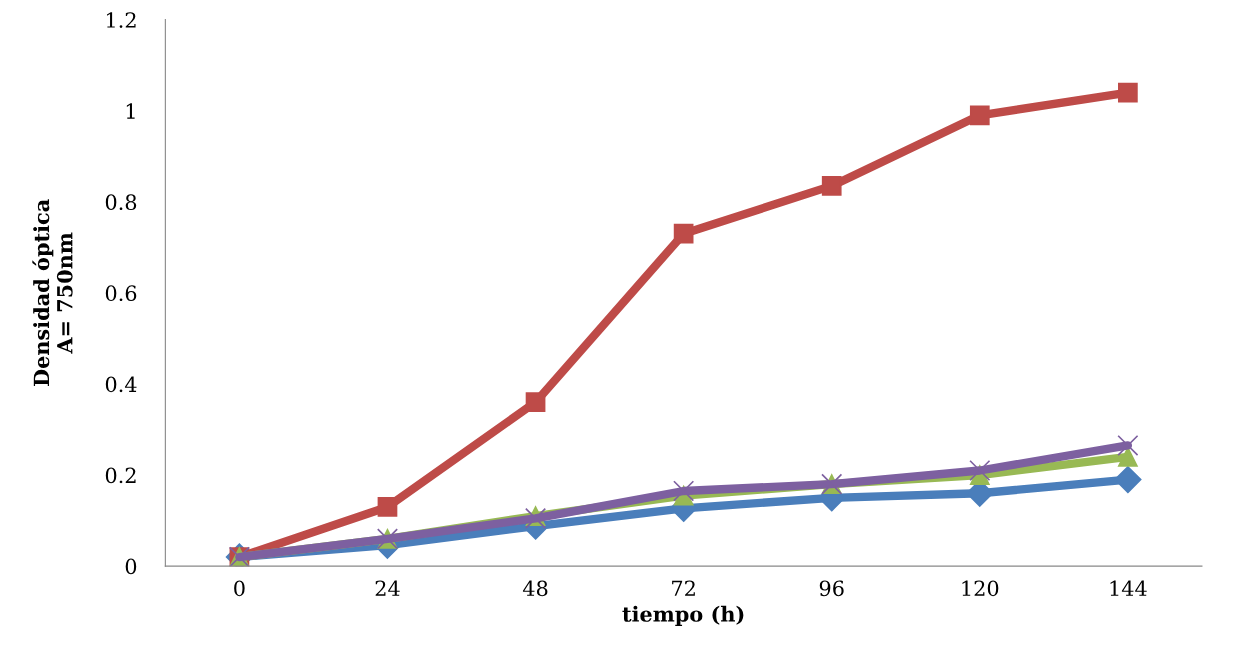 Image resolution: width=1234 pixels, height=656 pixels. Describe the element at coordinates (121, 384) in the screenshot. I see `y-tick-label: 0.4` at that location.